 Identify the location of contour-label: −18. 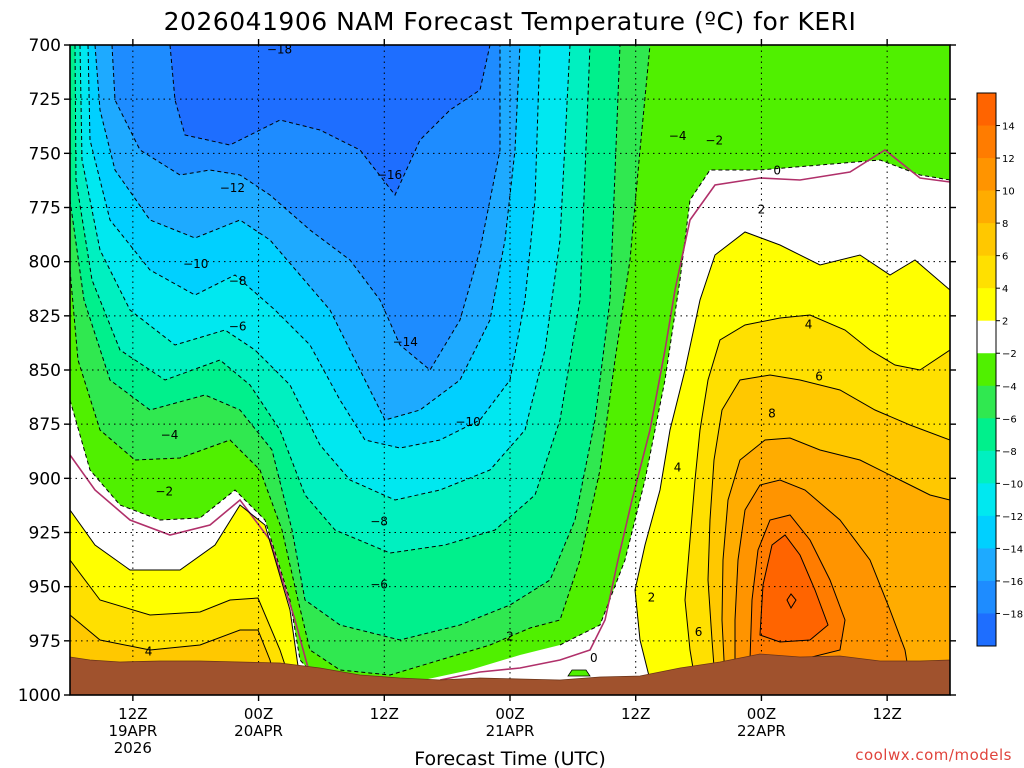
(279, 49).